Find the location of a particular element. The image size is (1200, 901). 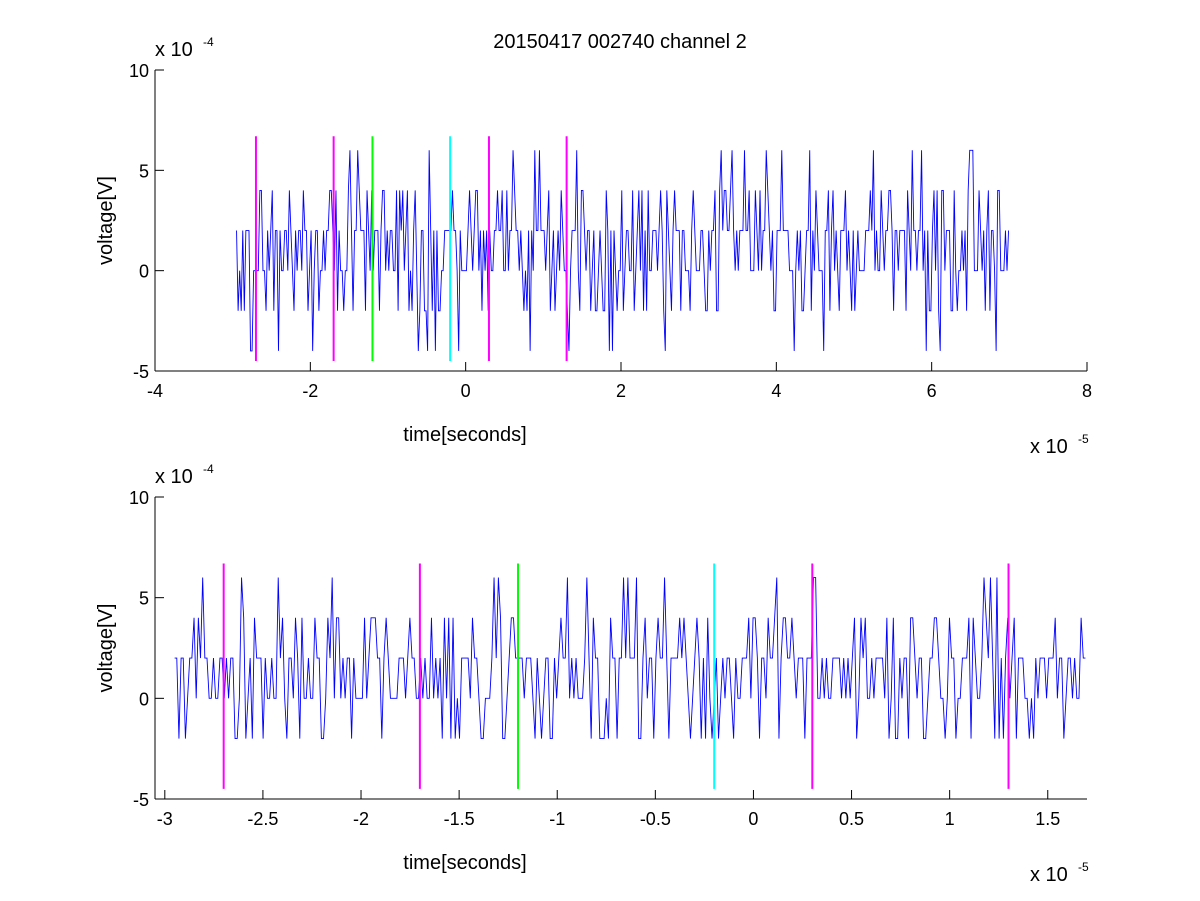

x-tick-label: -1.5 is located at coordinates (459, 819).